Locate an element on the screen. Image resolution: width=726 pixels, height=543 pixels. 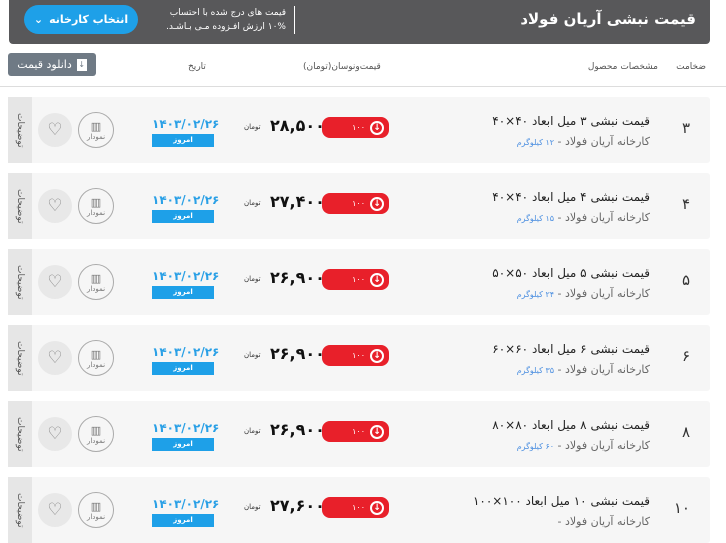
product-name: قیمت نبشی ۱۰ میل ابعاد ۱۰۰×۱۰۰ is located at coordinates (561, 501).